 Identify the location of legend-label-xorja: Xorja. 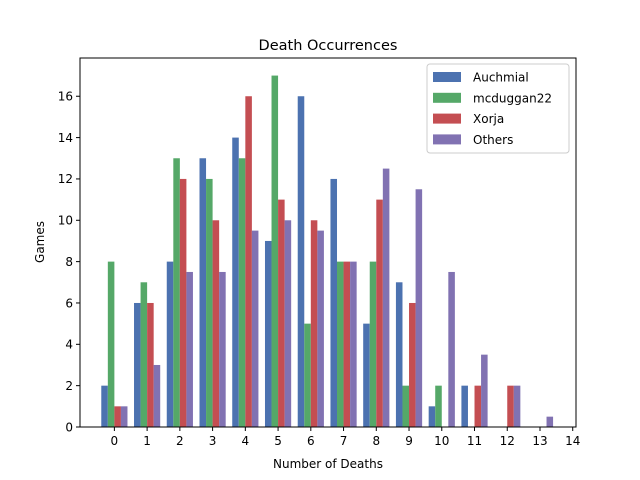
(488, 119).